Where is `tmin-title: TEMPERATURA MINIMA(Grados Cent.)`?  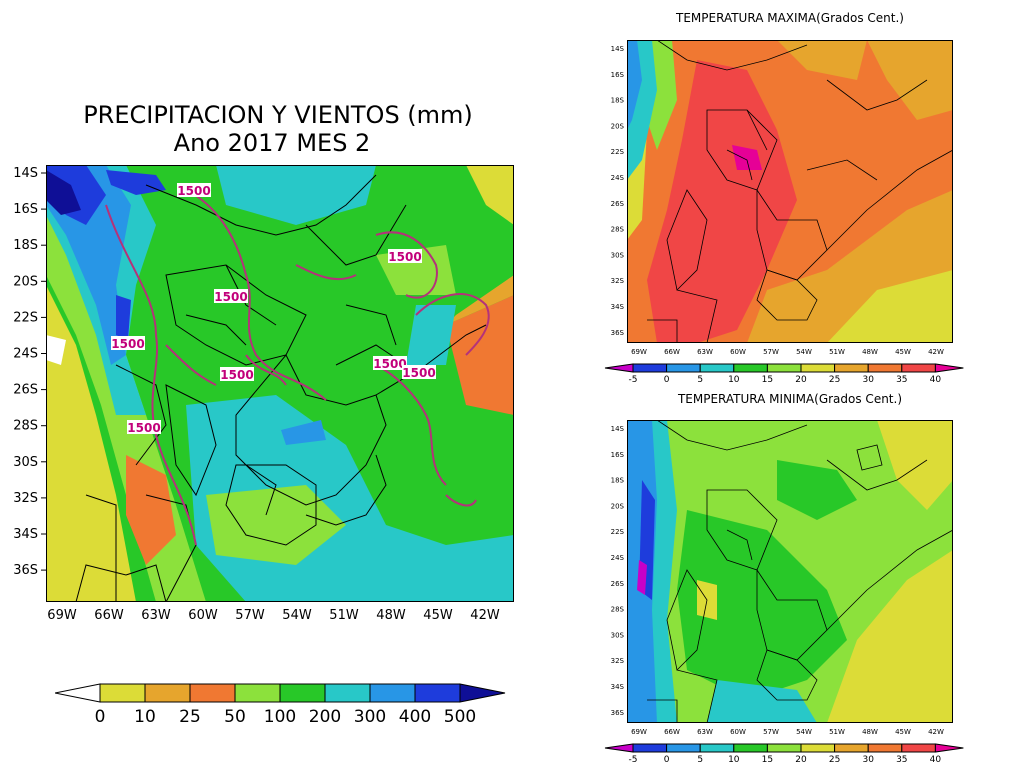 tmin-title: TEMPERATURA MINIMA(Grados Cent.) is located at coordinates (789, 399).